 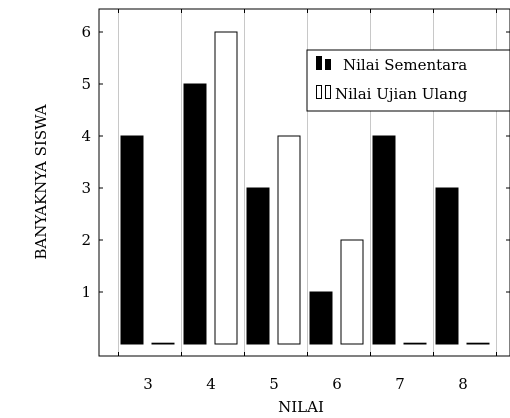 I want to click on y-tick-label: 1, so click(x=86, y=292).